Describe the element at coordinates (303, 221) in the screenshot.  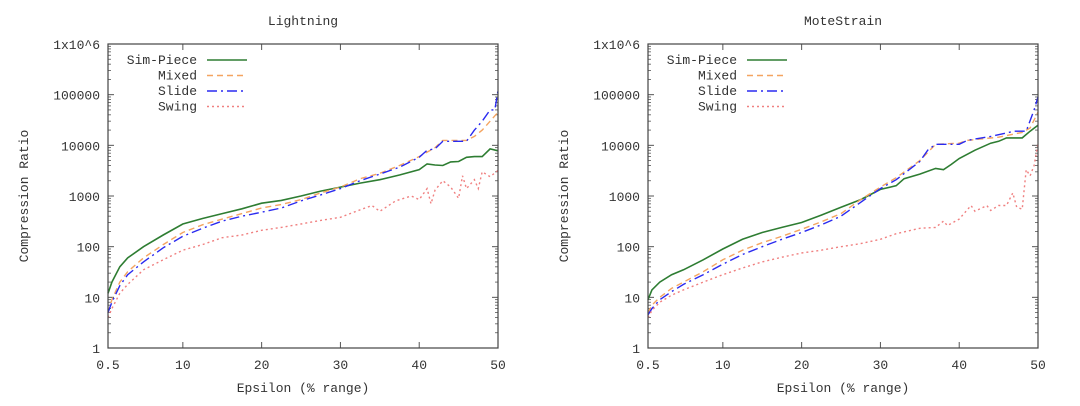
I see `series-line-sim-piece` at that location.